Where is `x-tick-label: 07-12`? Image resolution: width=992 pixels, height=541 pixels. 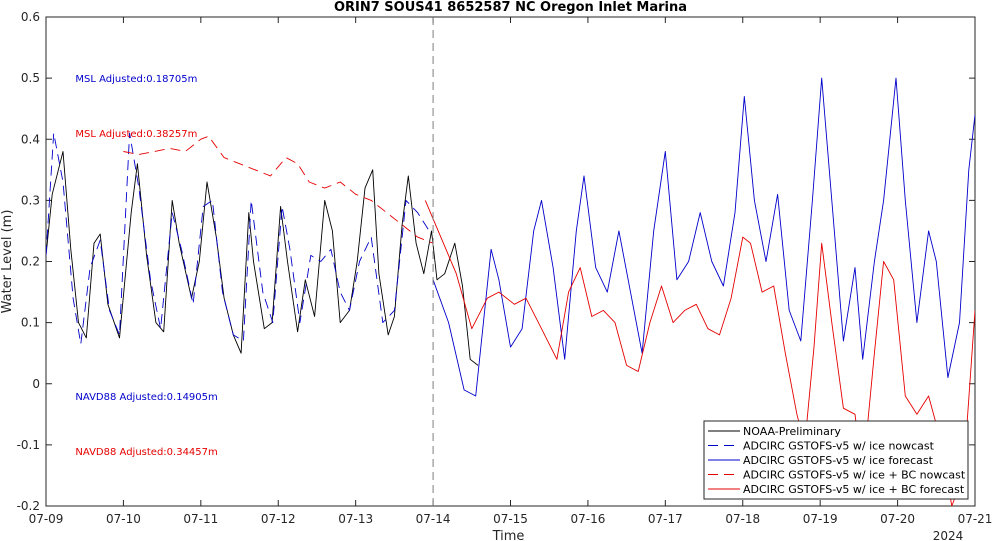 x-tick-label: 07-12 is located at coordinates (278, 519).